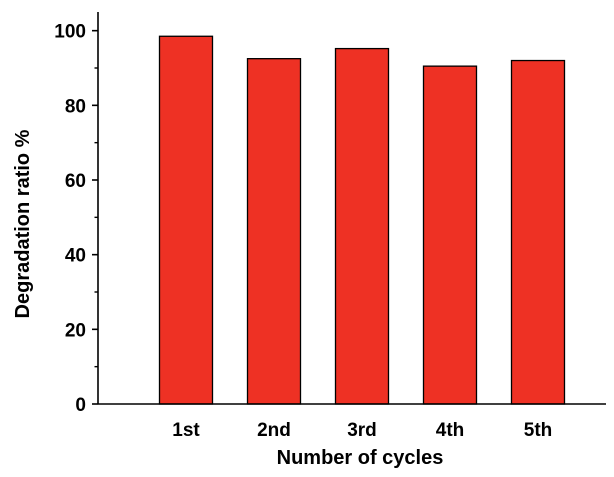 The height and width of the screenshot is (477, 614). What do you see at coordinates (274, 231) in the screenshot?
I see `bar-2nd` at bounding box center [274, 231].